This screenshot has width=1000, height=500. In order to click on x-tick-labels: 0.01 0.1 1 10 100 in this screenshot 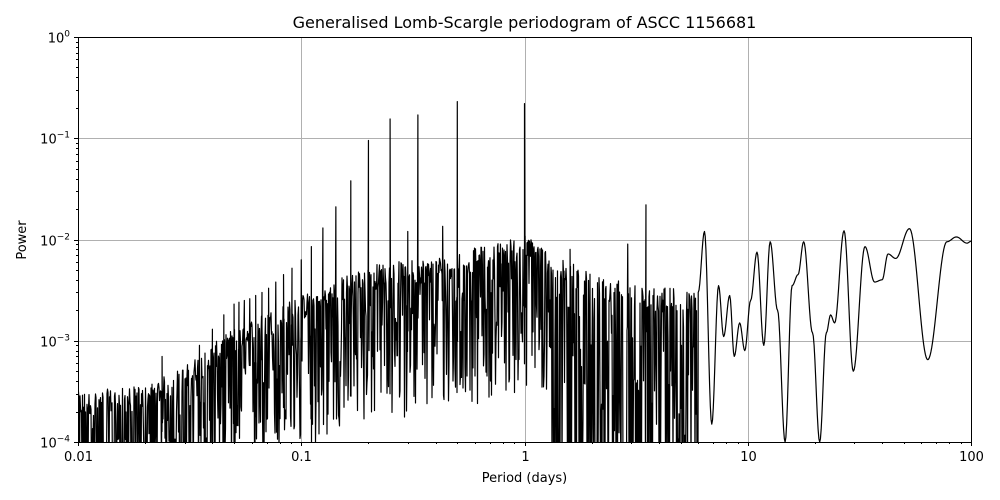, I will do `click(524, 457)`.